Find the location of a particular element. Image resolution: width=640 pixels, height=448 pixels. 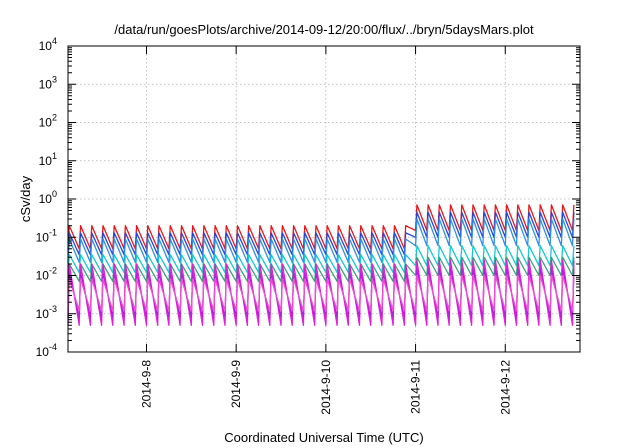

y-tick-label: 10⁻³ is located at coordinates (46, 312).